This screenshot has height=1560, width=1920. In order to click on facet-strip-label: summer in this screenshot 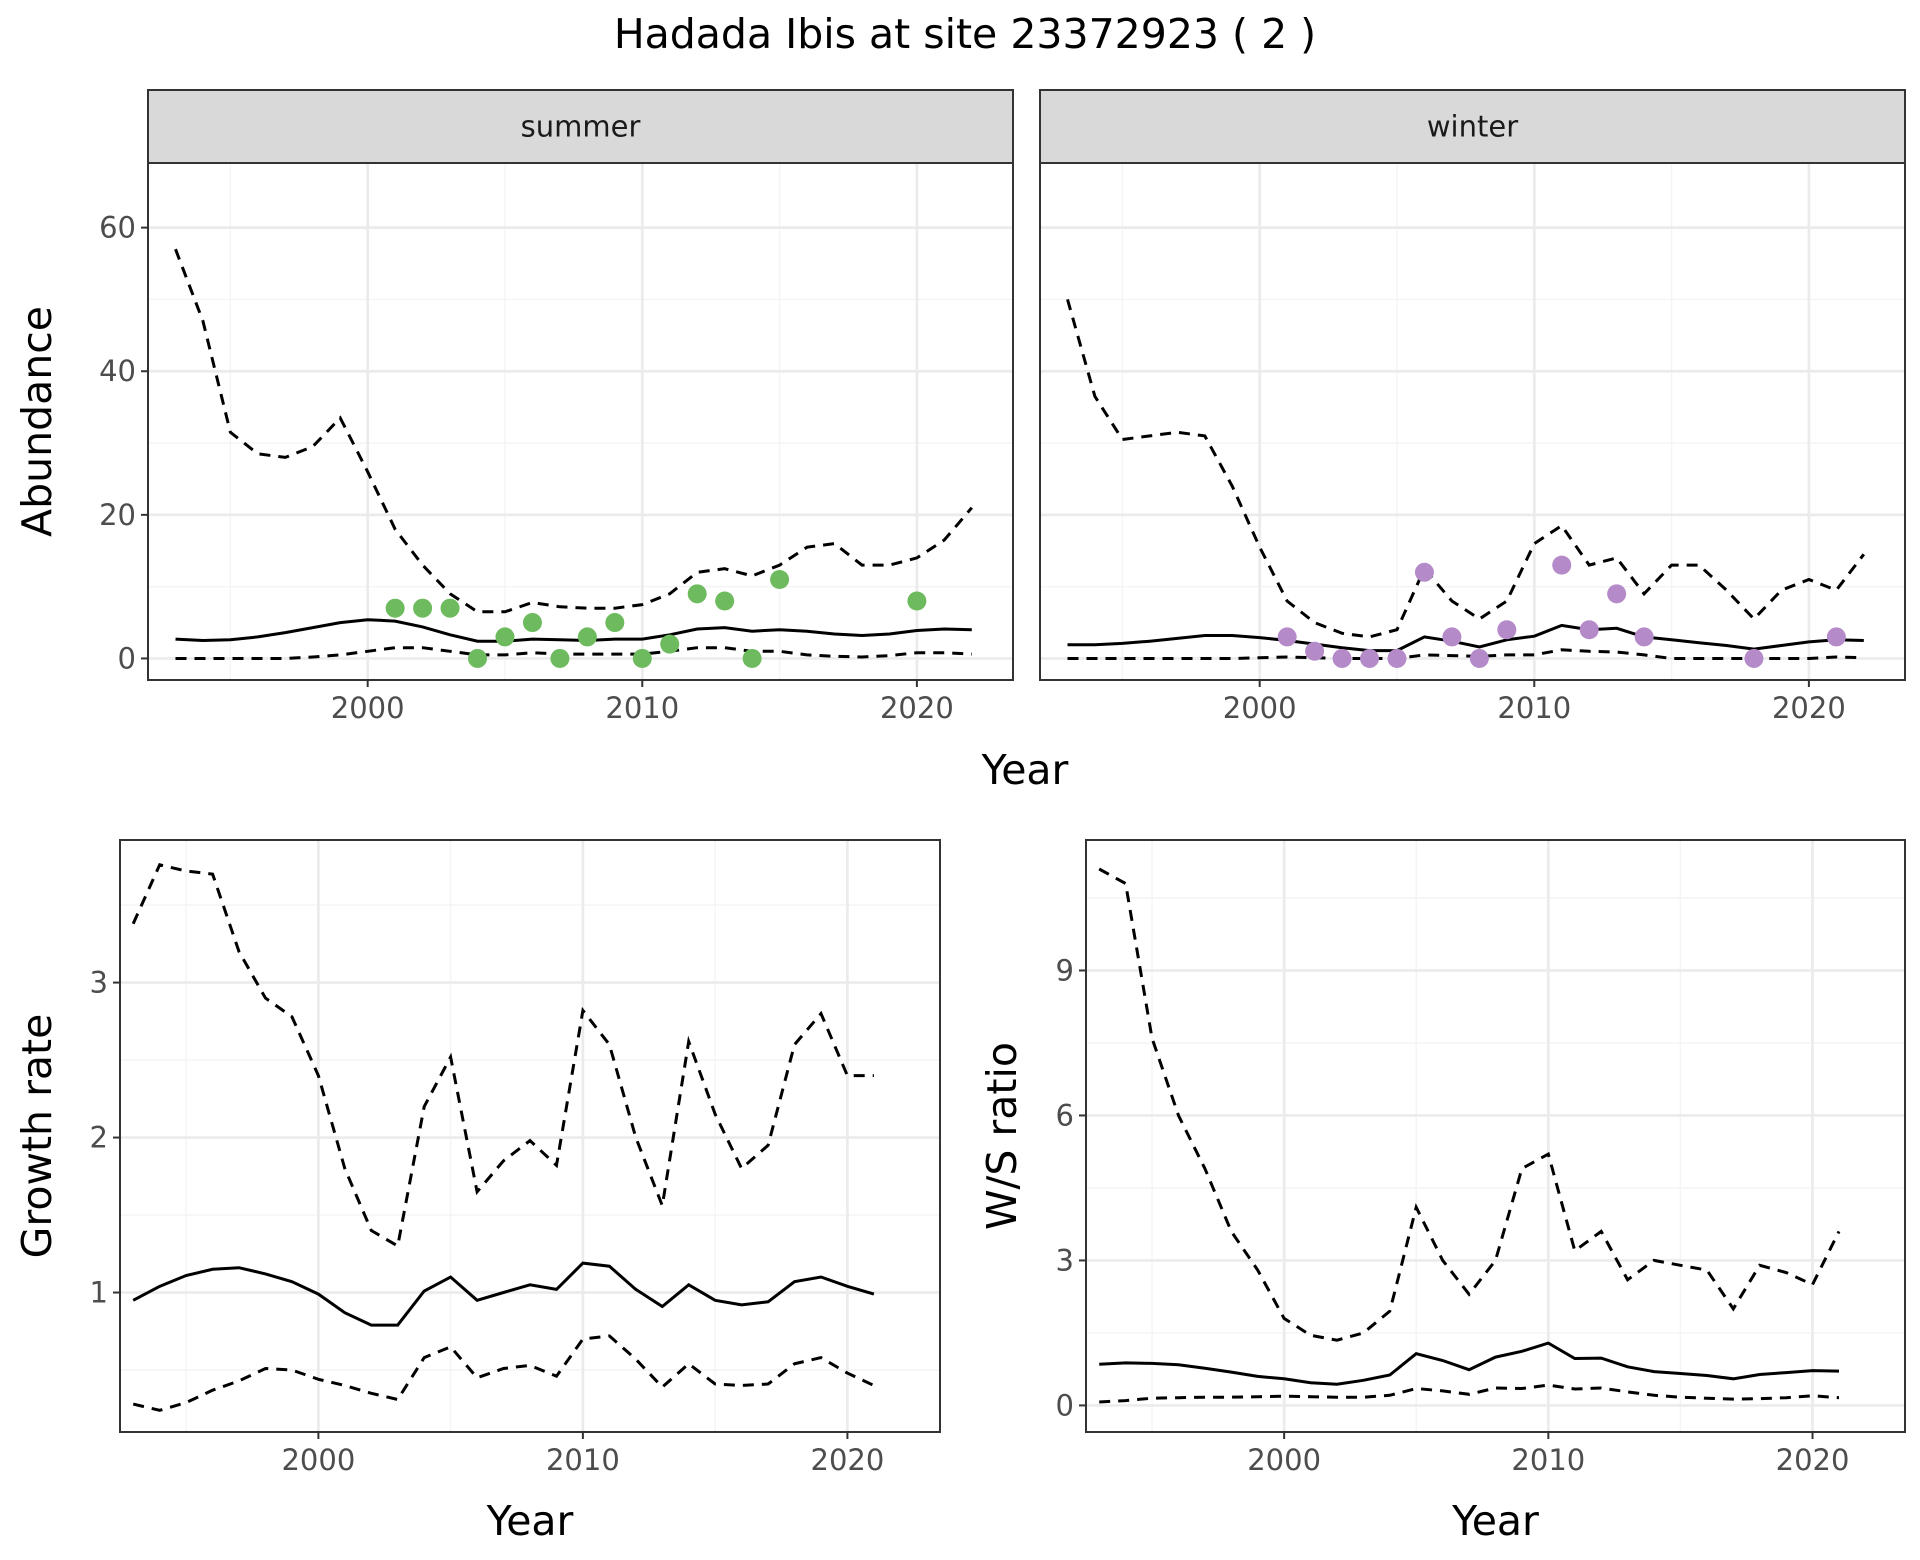, I will do `click(581, 127)`.